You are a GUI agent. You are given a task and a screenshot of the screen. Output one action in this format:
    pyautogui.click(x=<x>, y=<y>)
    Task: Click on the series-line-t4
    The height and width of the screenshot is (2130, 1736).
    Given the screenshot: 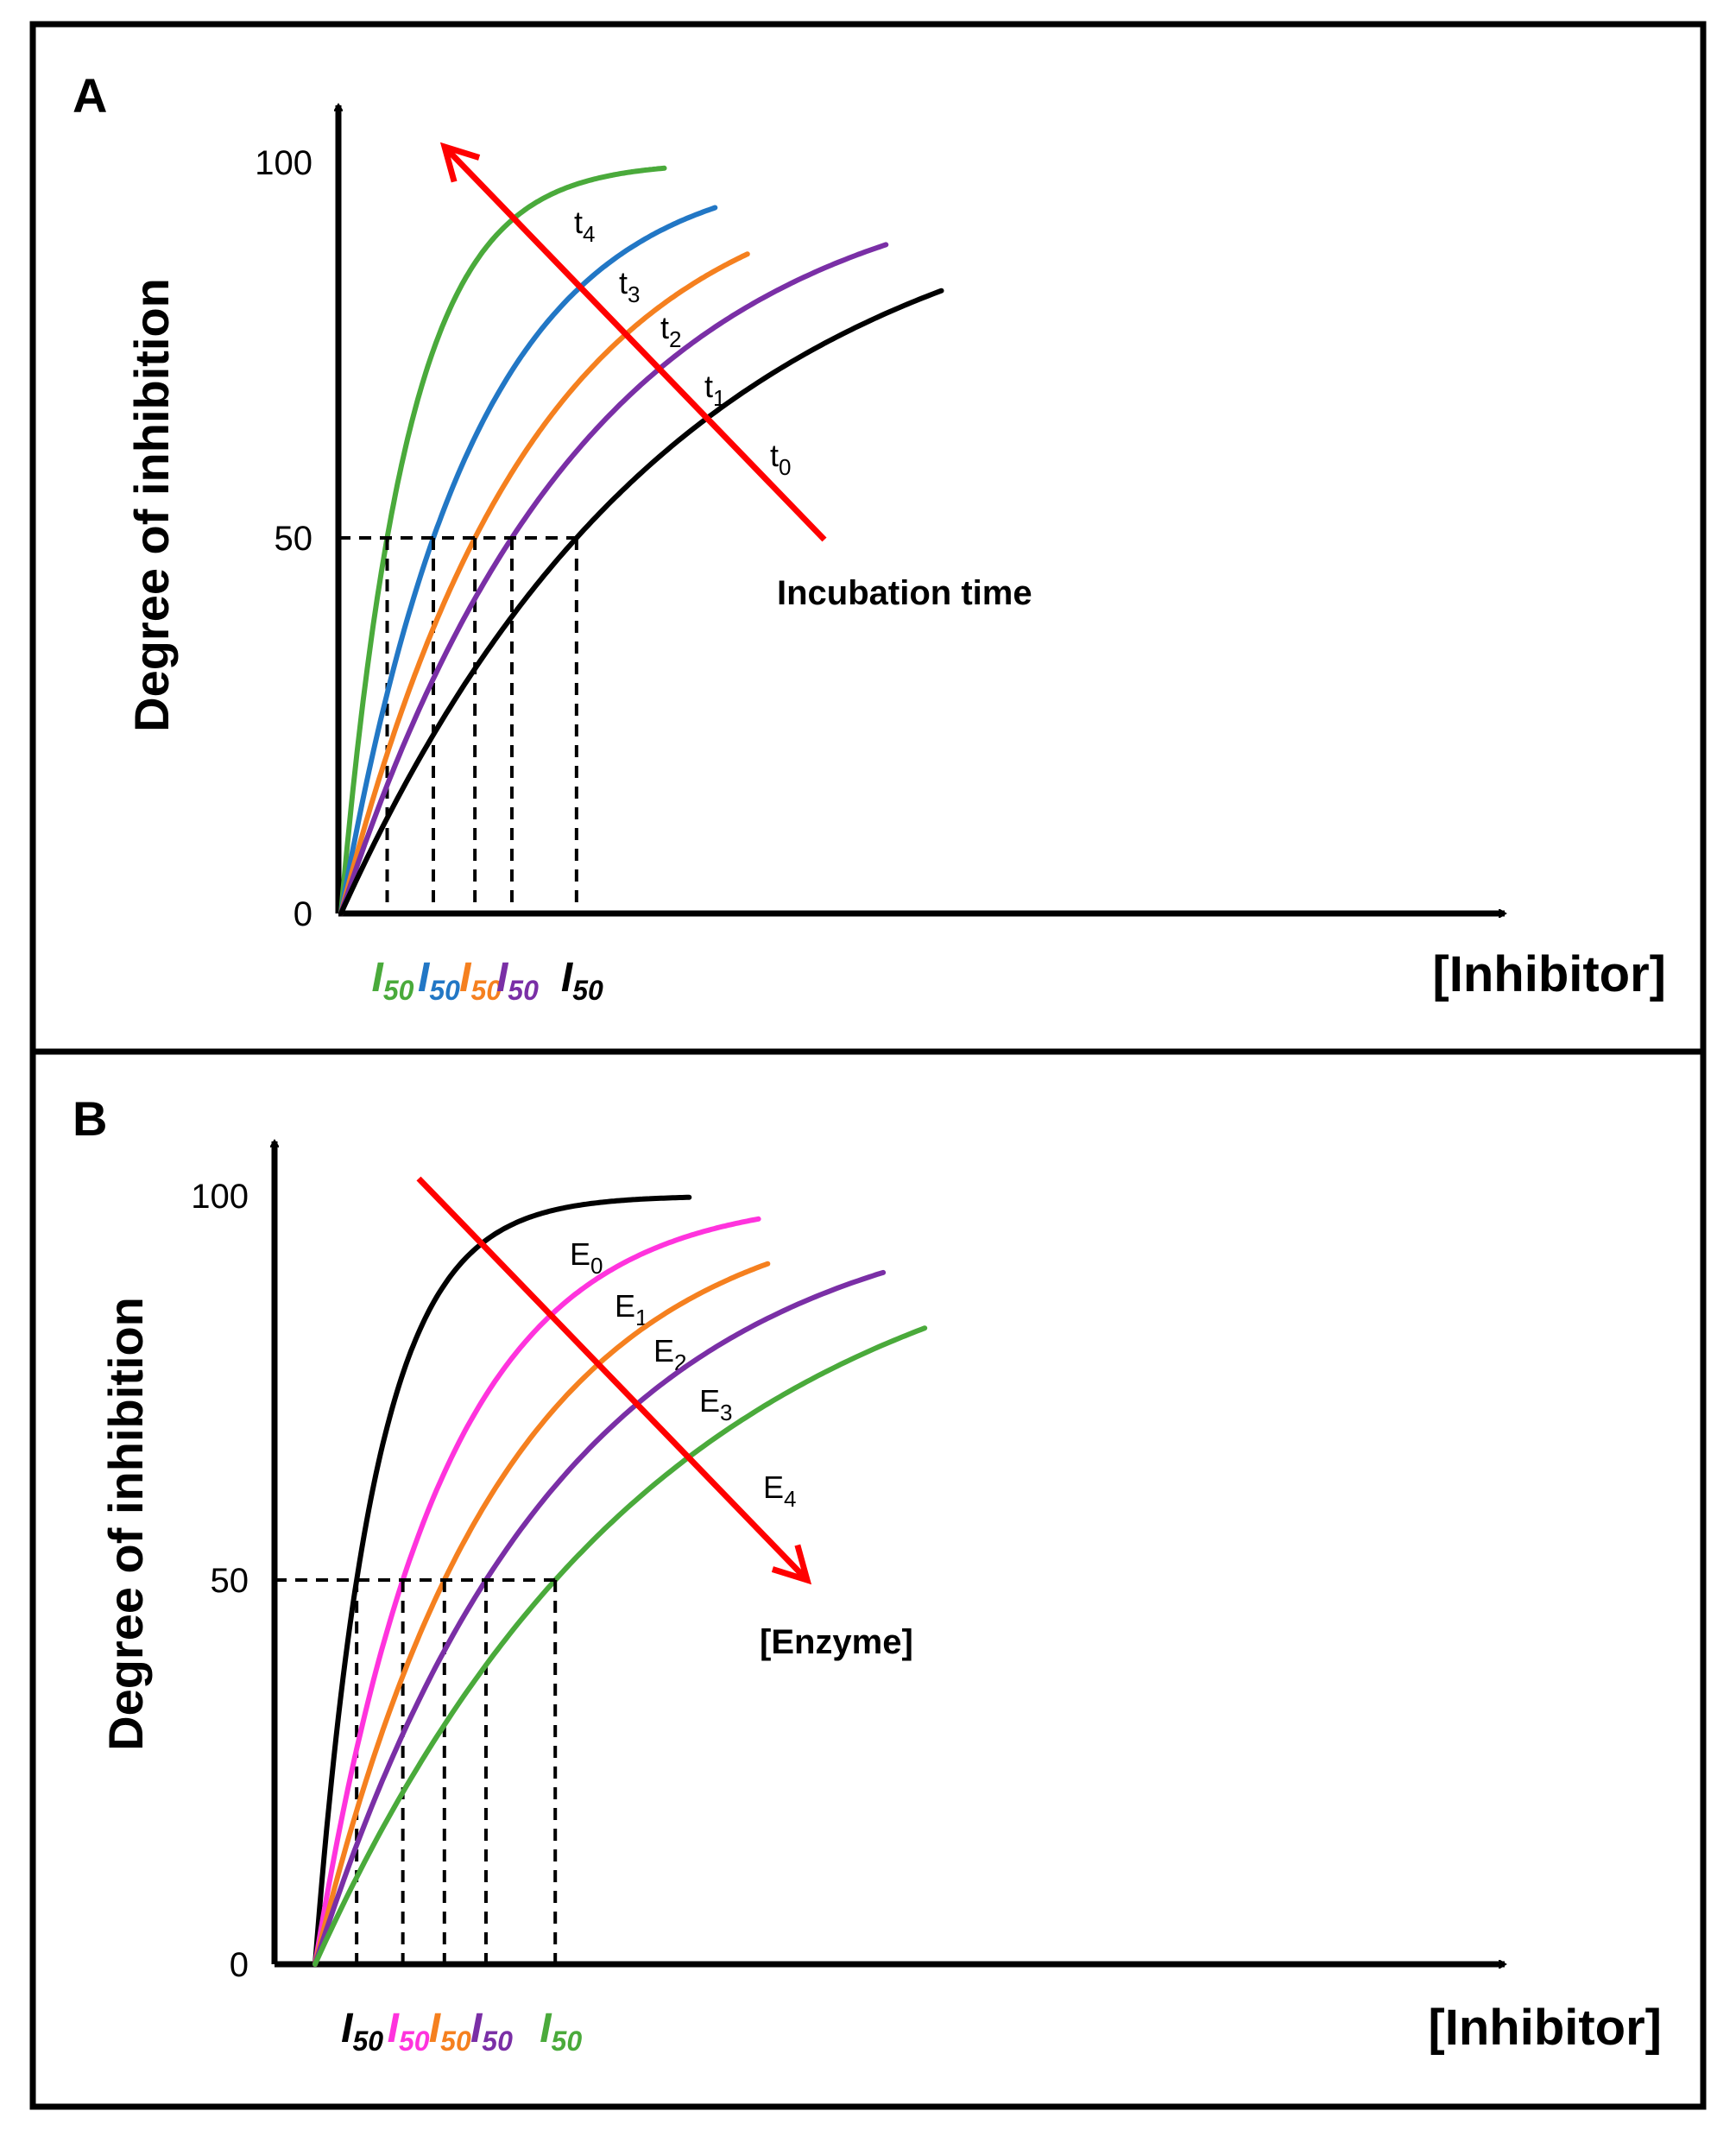 What is the action you would take?
    pyautogui.click(x=502, y=540)
    